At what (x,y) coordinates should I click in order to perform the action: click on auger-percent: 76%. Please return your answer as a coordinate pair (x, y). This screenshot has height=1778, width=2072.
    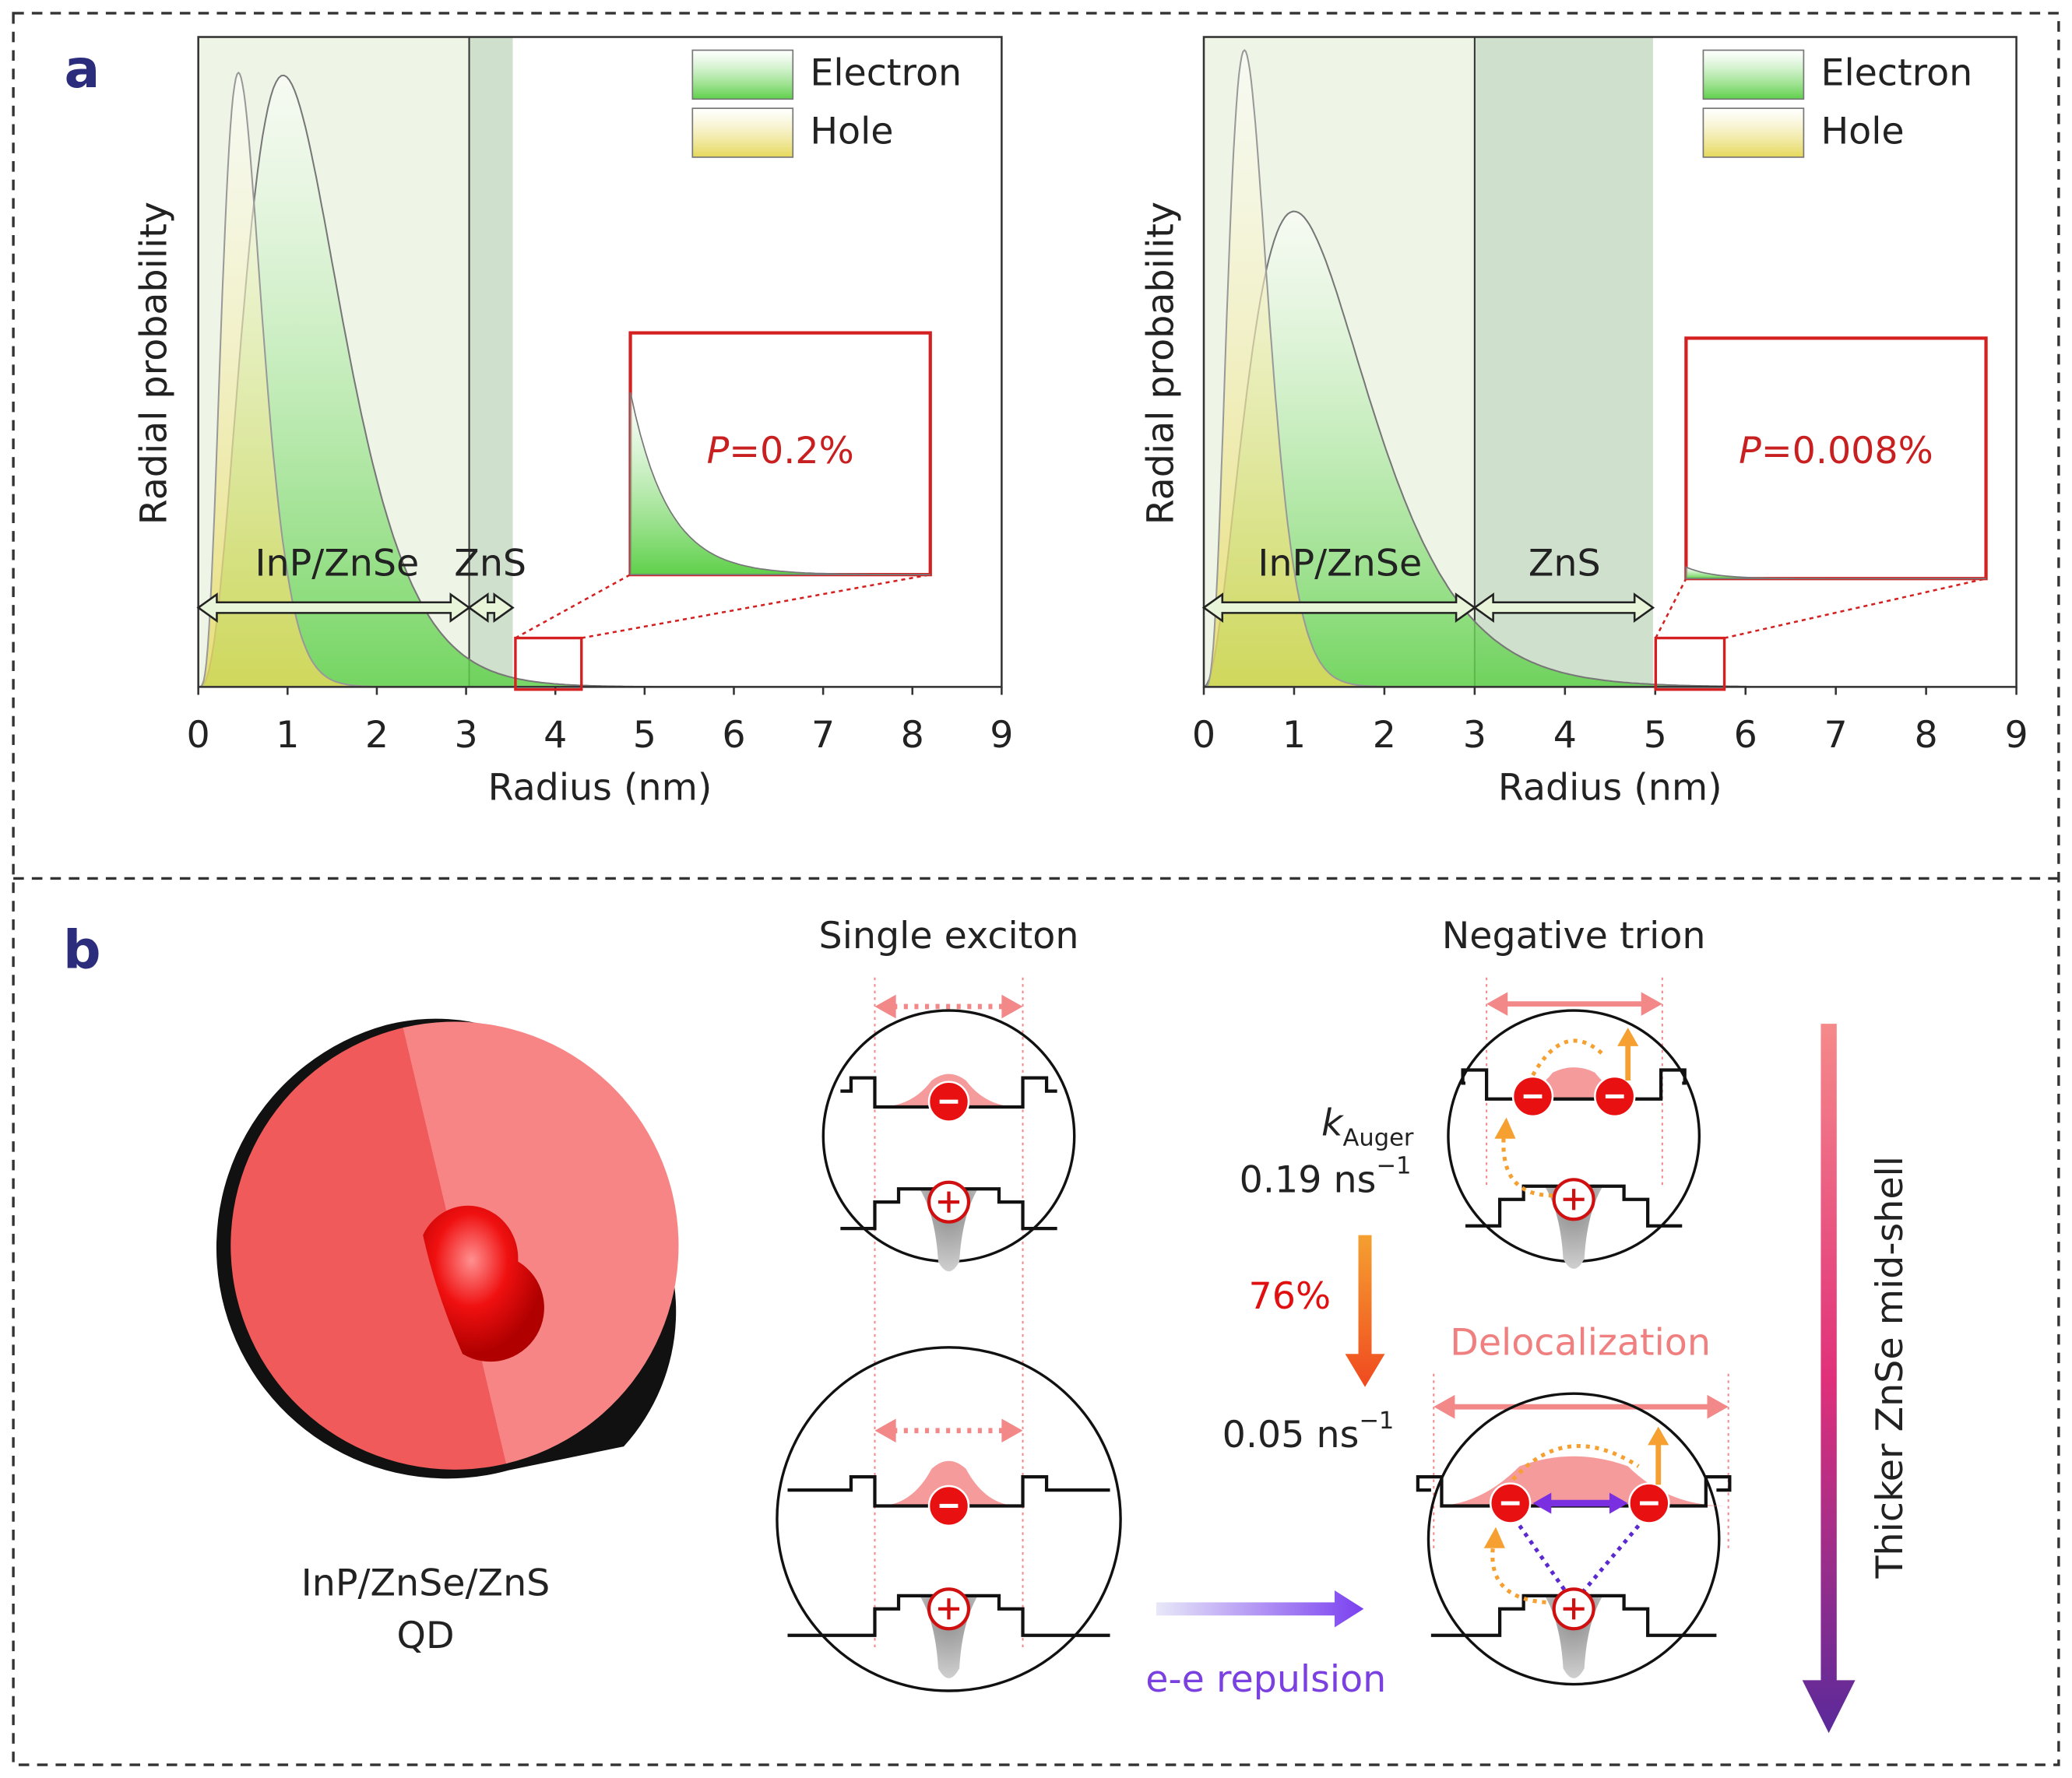
    Looking at the image, I should click on (1290, 1296).